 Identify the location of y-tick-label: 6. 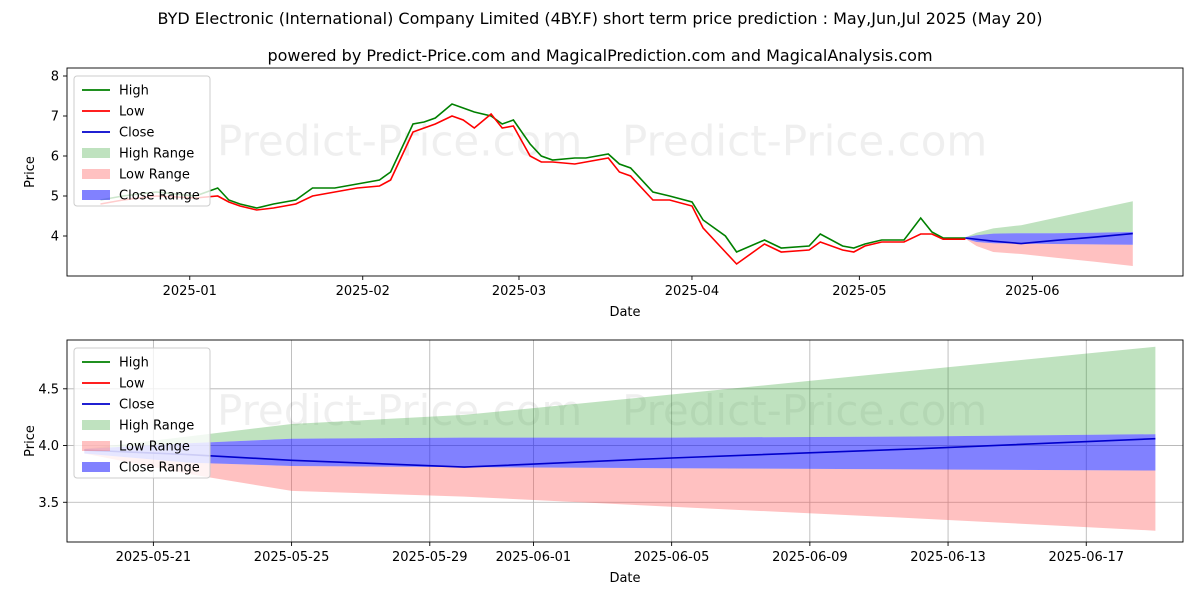
(55, 157).